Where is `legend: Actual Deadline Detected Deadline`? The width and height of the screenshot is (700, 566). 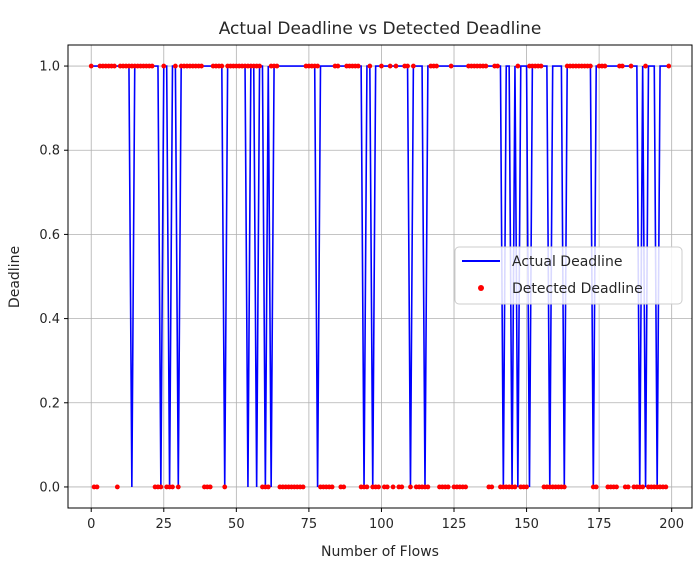
legend: Actual Deadline Detected Deadline is located at coordinates (568, 275).